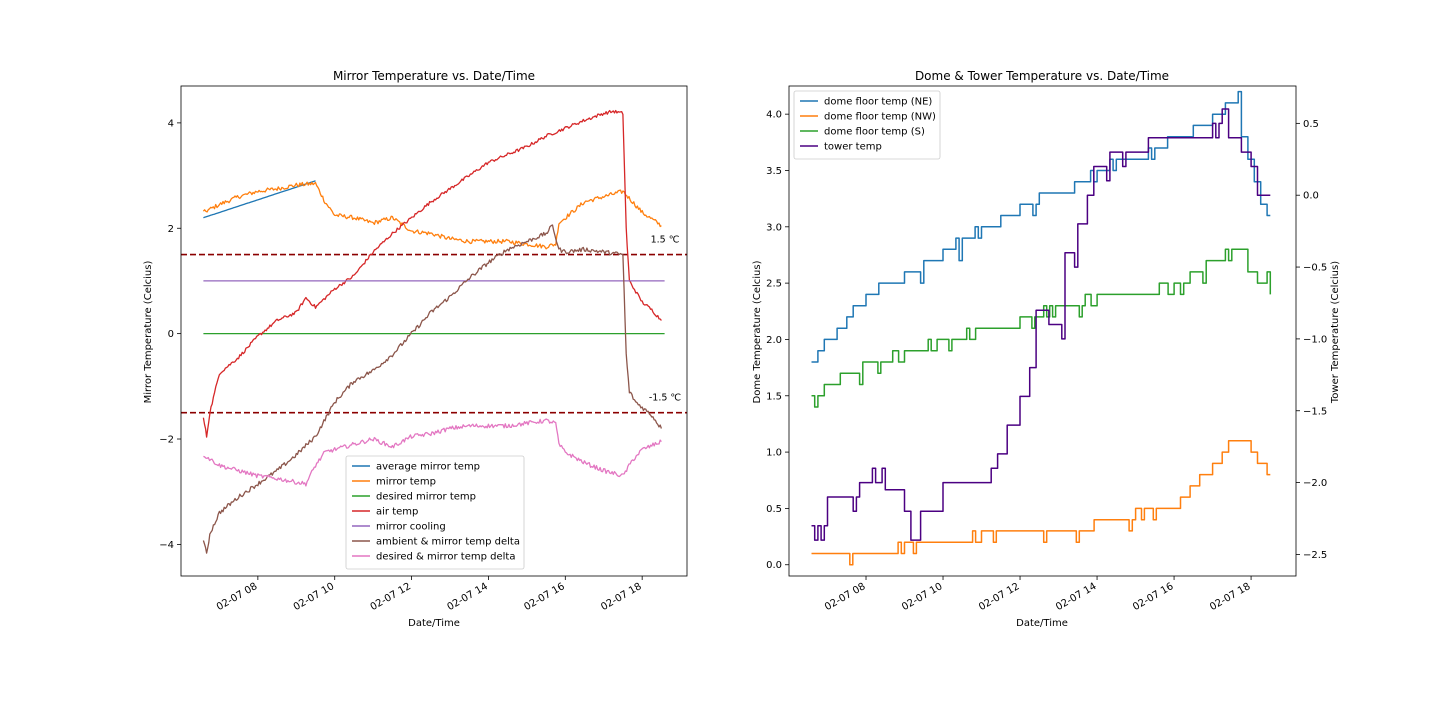 The width and height of the screenshot is (1440, 720). I want to click on threshold-label: -1.5 ℃, so click(665, 398).